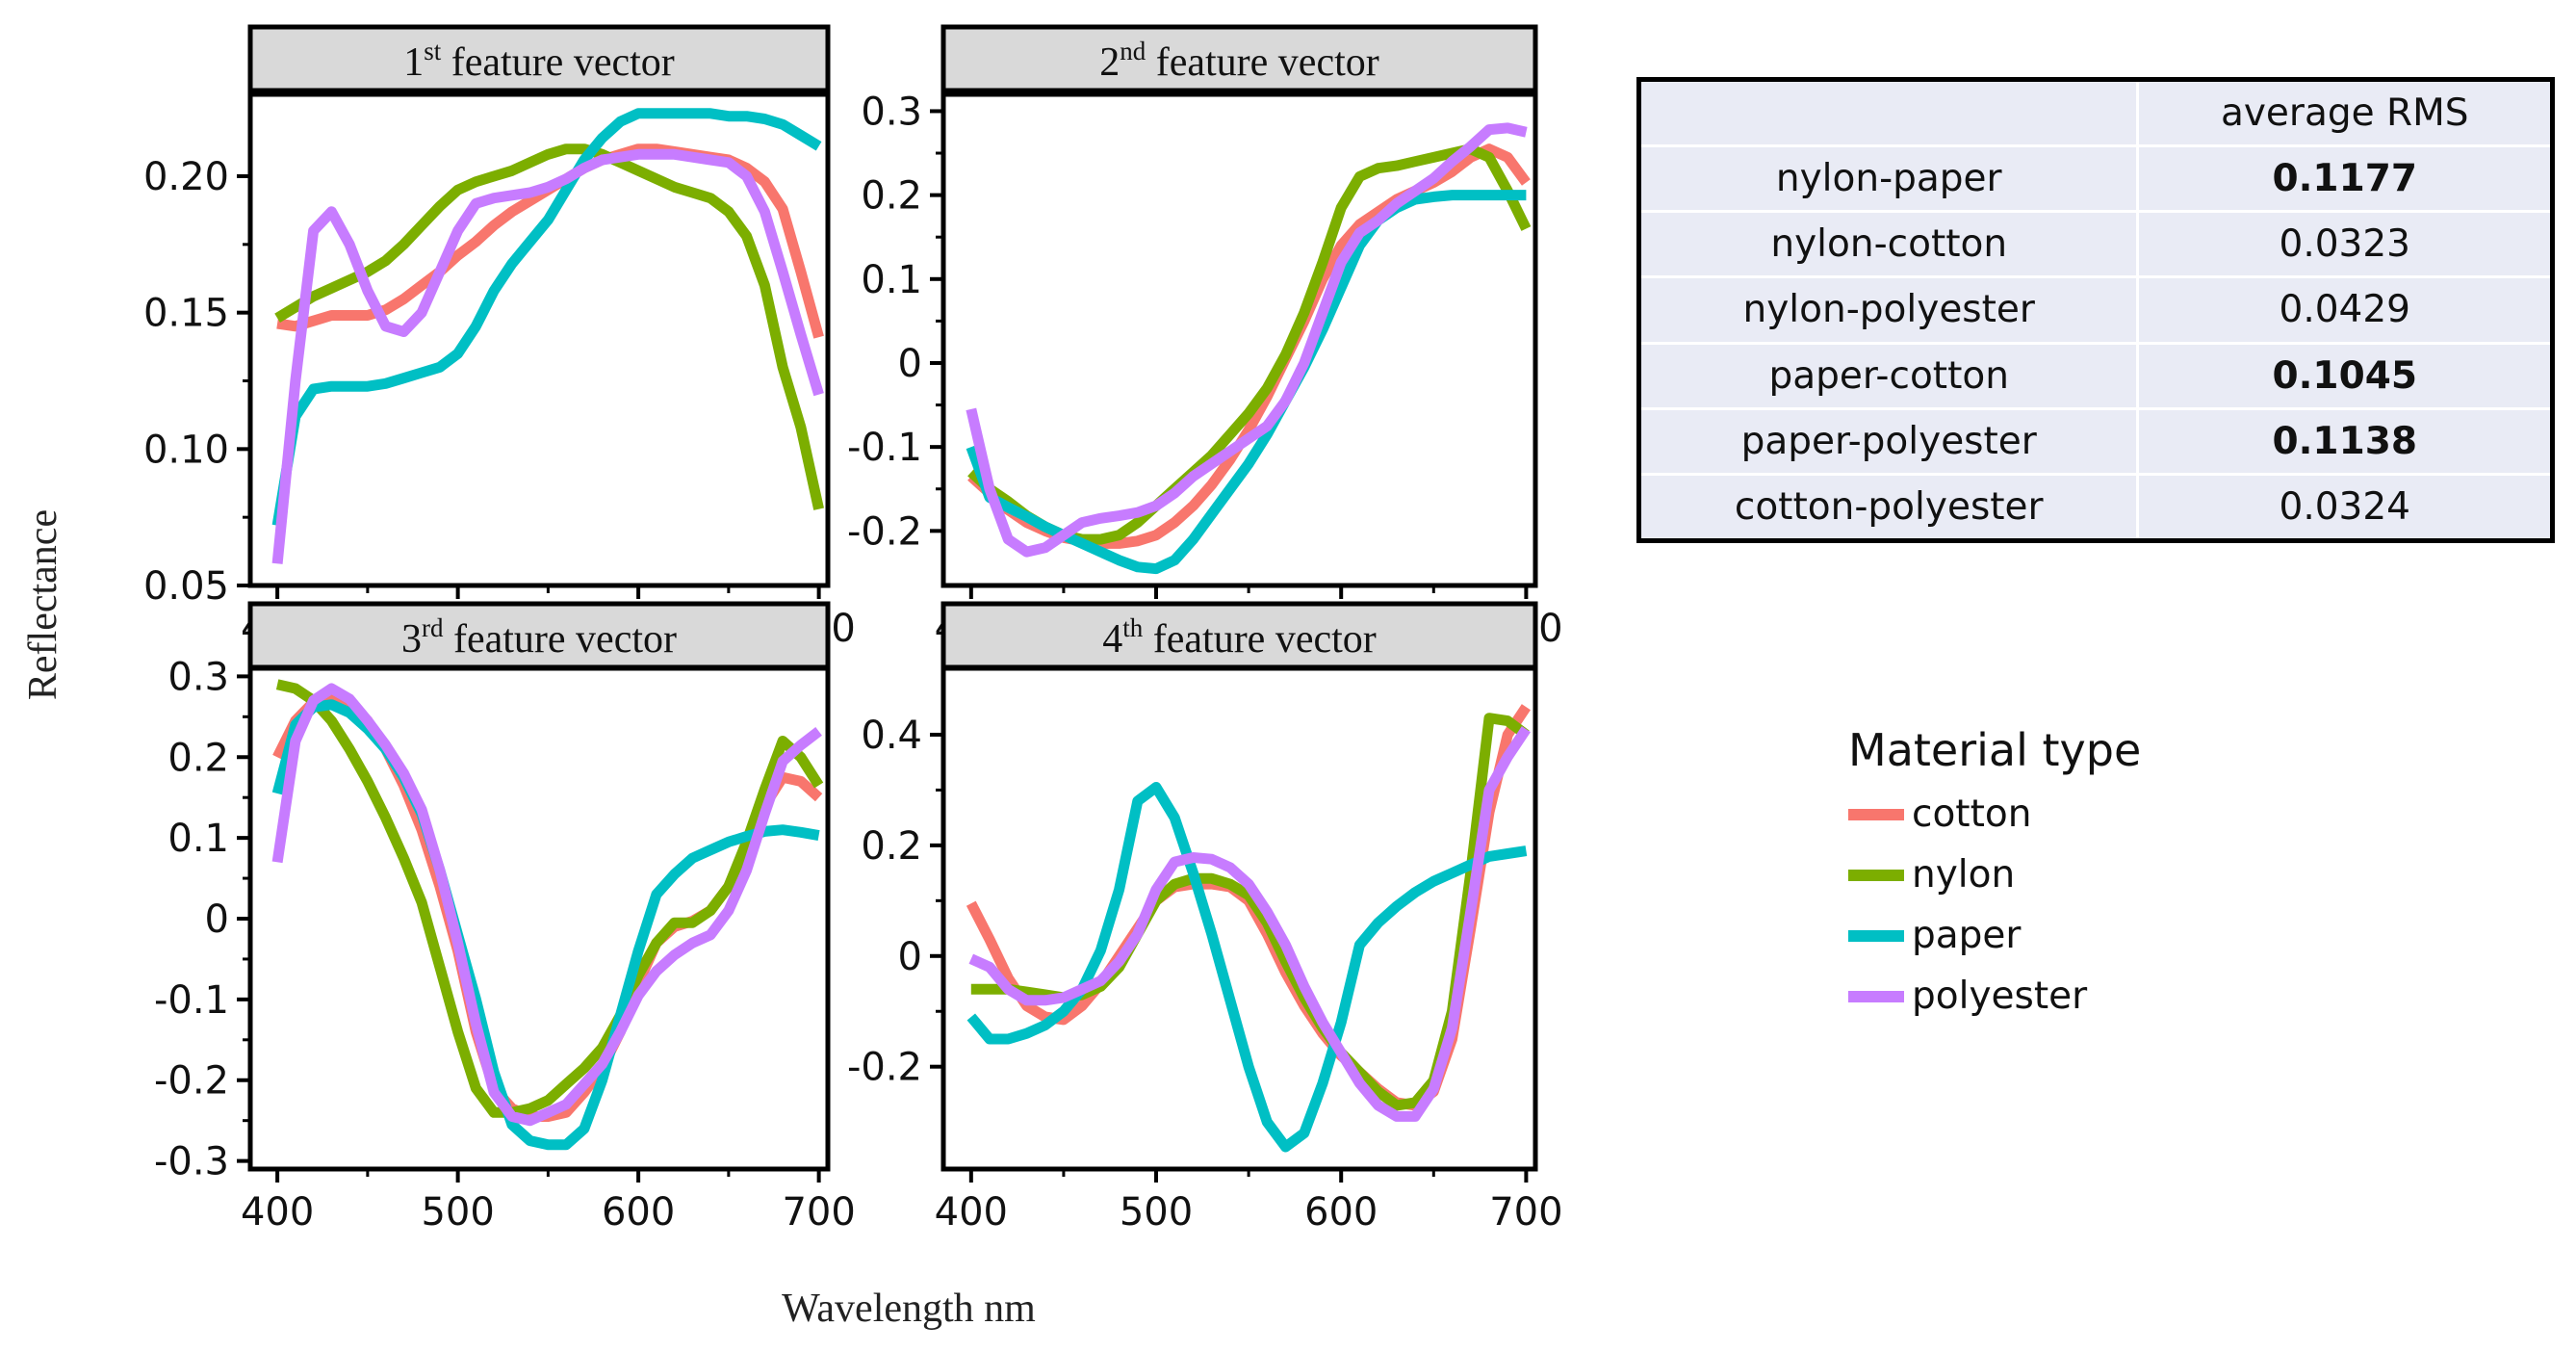 The image size is (2576, 1352). I want to click on rms-row: paper-cotton 0.1045, so click(2095, 377).